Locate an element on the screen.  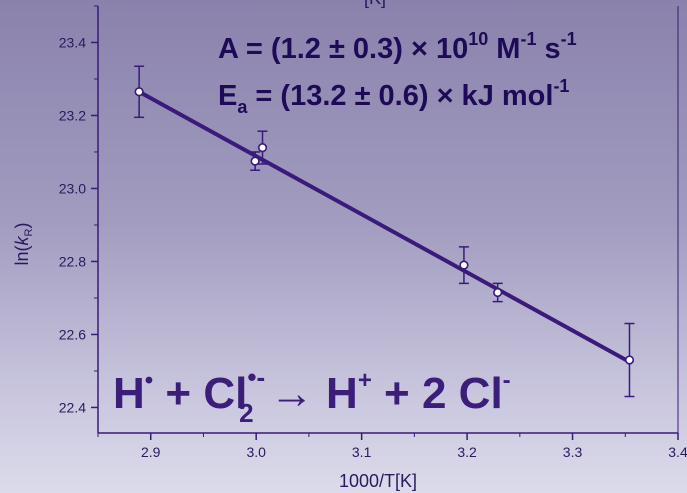
annotation-activation-energy: Ea = (13.2 ± 0.6) × kJ mol-1 is located at coordinates (393, 96).